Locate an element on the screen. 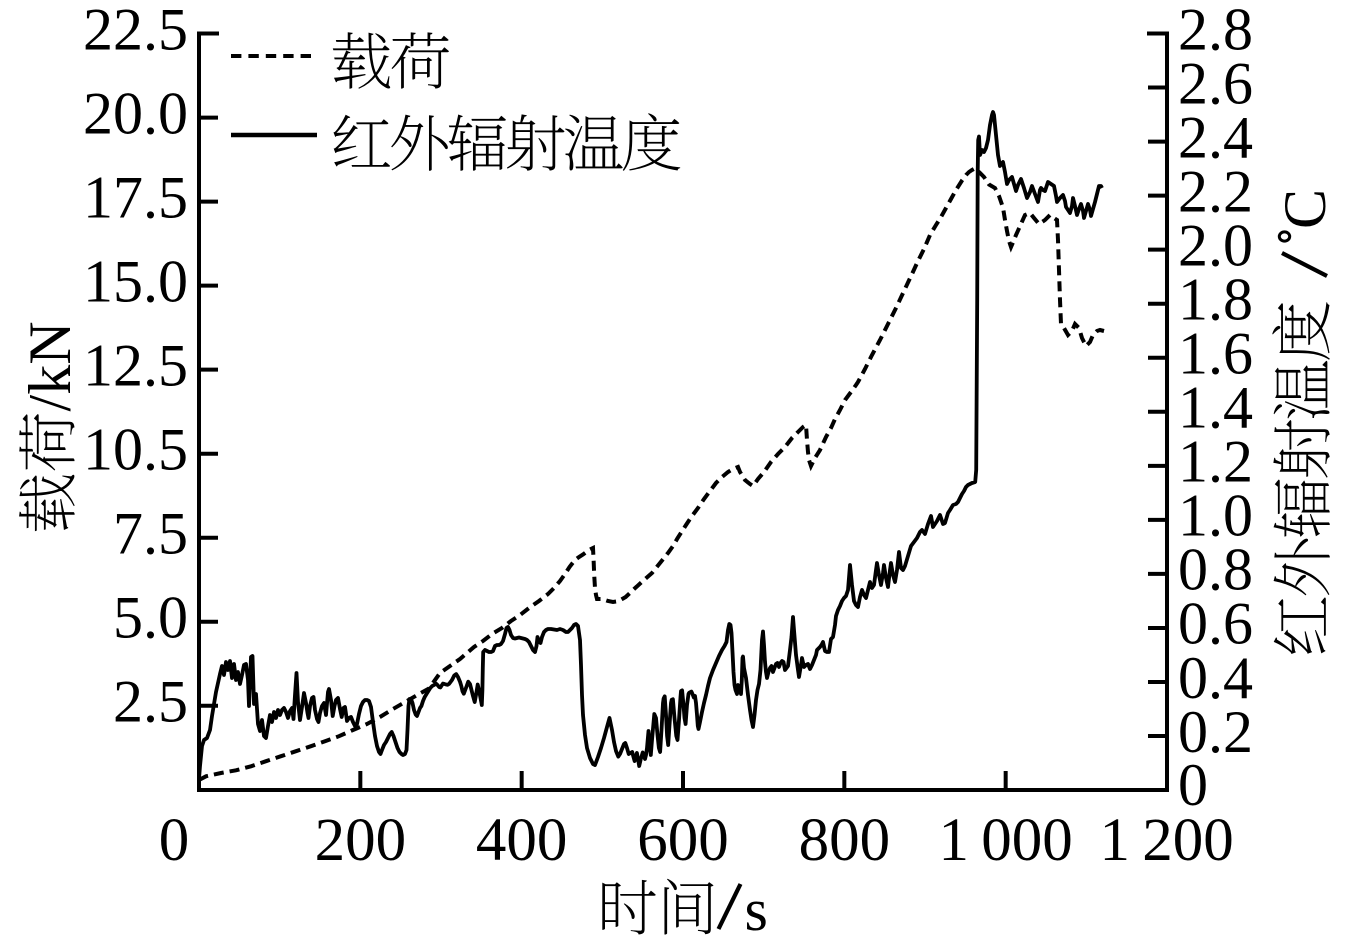  svg-text: 1.6 is located at coordinates (1215, 354).